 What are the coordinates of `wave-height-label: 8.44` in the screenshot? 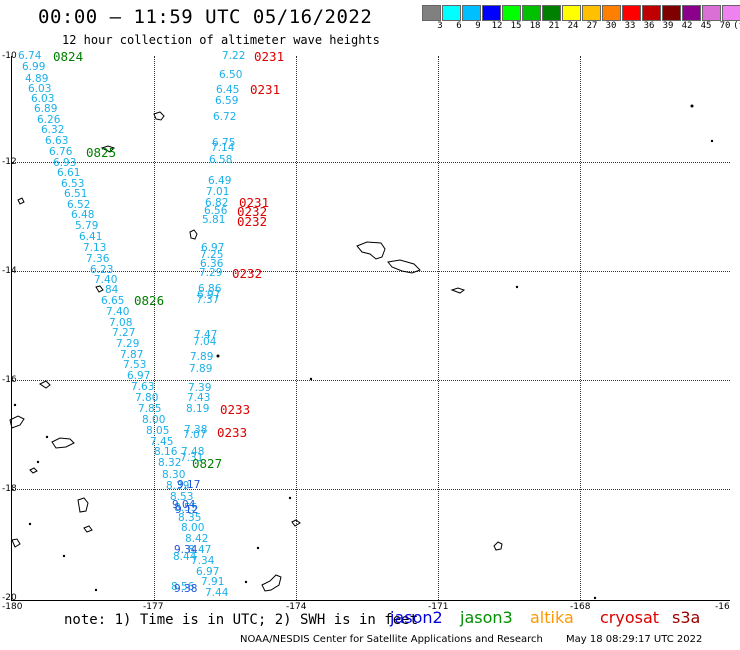 It's located at (185, 557).